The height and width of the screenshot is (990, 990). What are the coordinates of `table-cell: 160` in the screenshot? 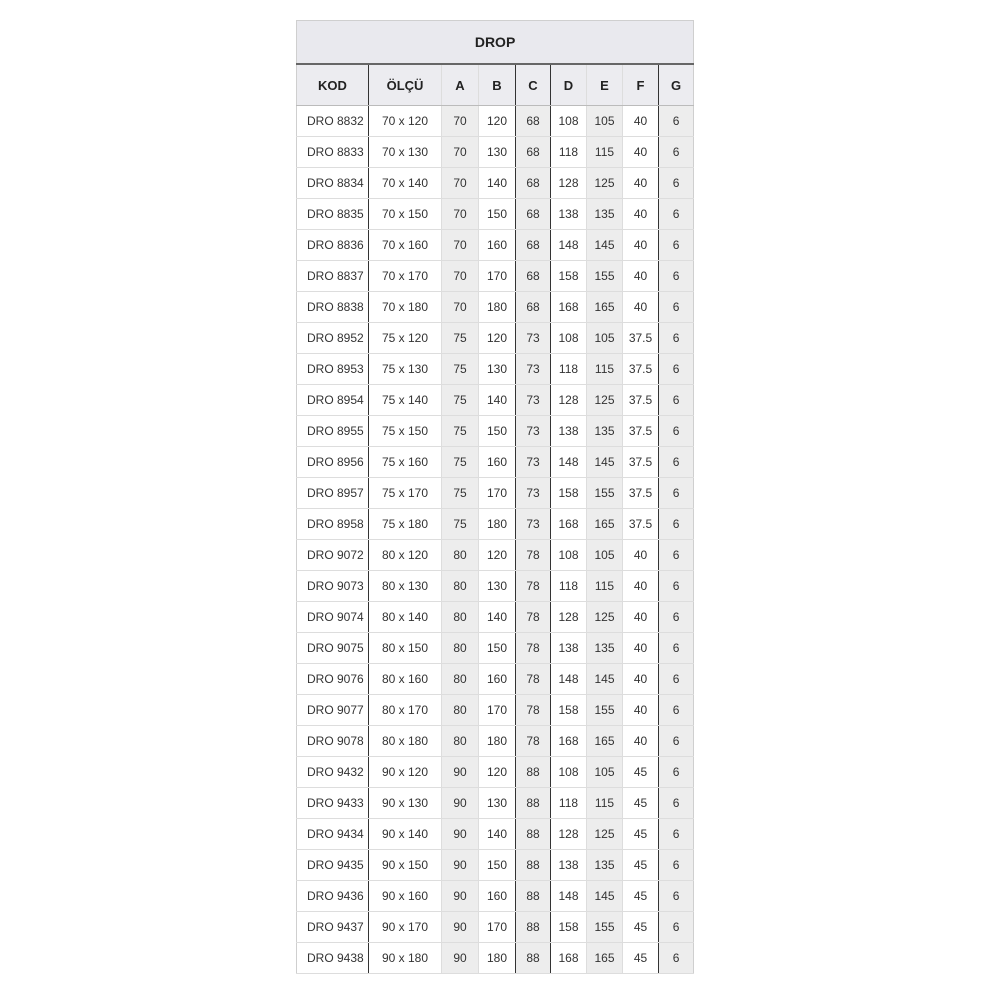 It's located at (497, 896).